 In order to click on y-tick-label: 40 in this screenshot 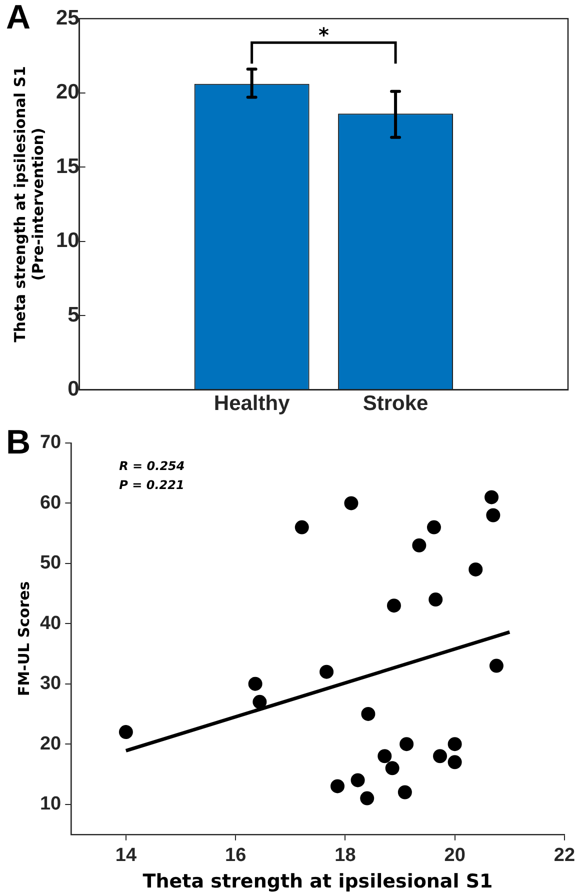, I will do `click(51, 623)`.